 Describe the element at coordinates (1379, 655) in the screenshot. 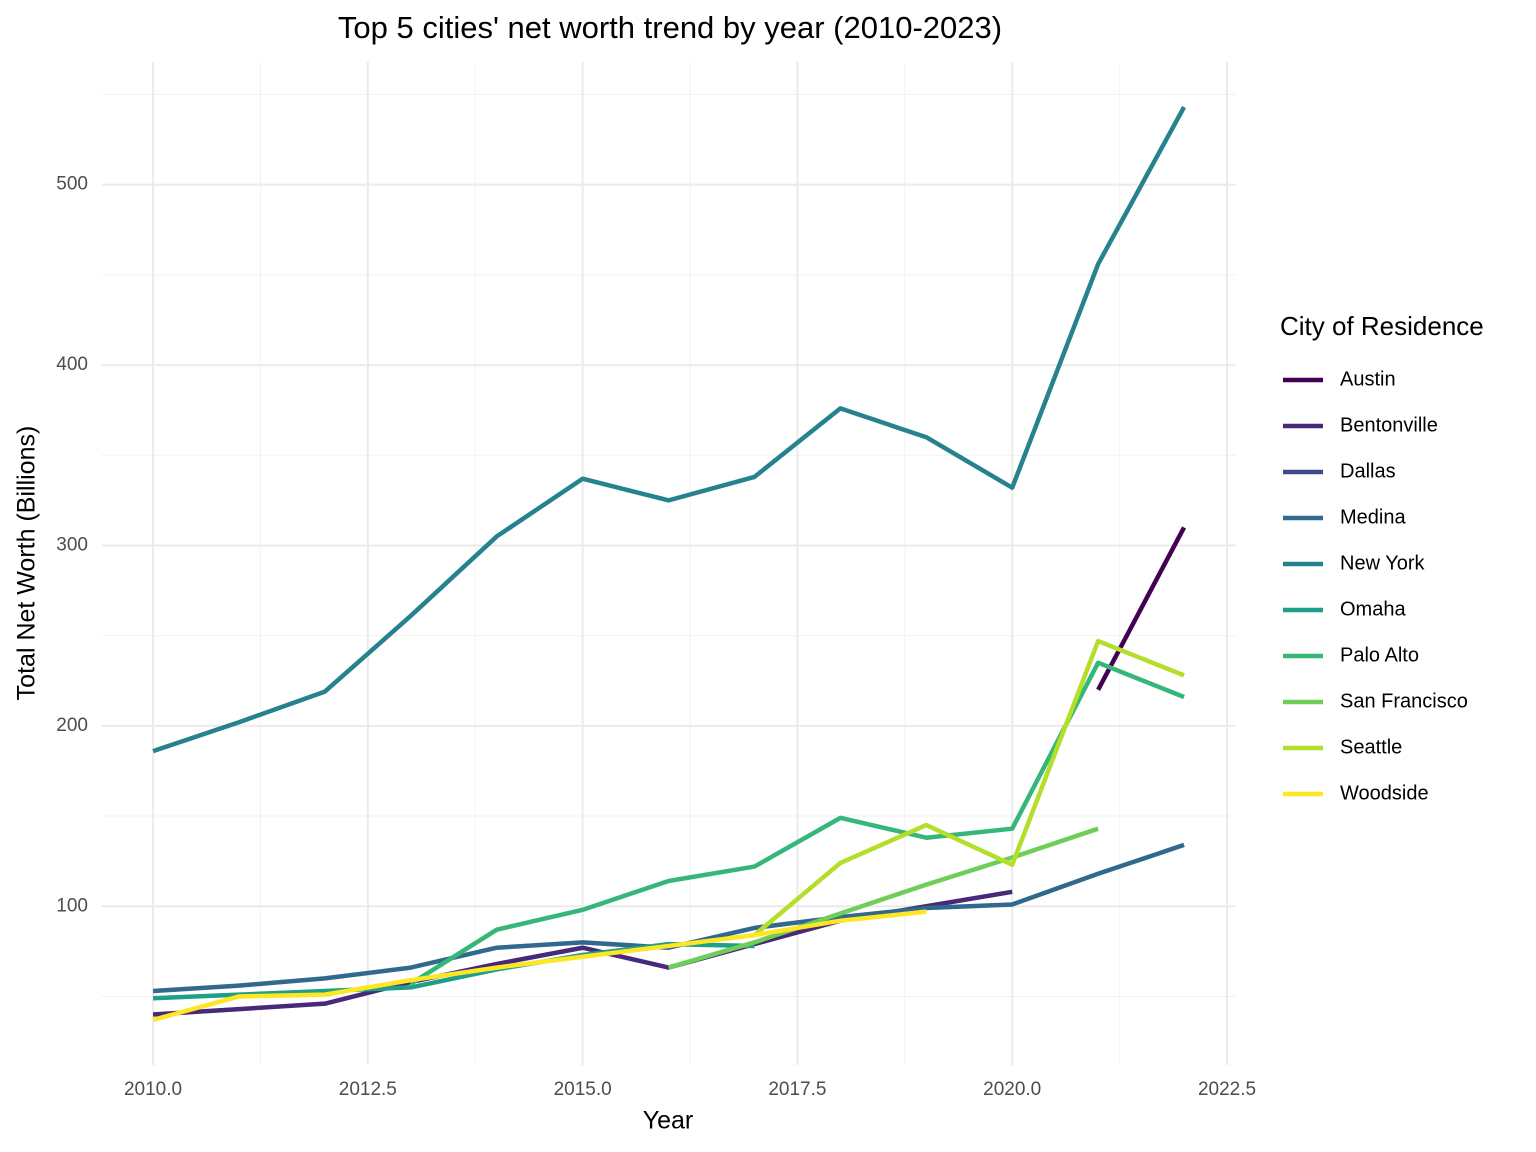

I see `legend-label: Palo Alto` at that location.